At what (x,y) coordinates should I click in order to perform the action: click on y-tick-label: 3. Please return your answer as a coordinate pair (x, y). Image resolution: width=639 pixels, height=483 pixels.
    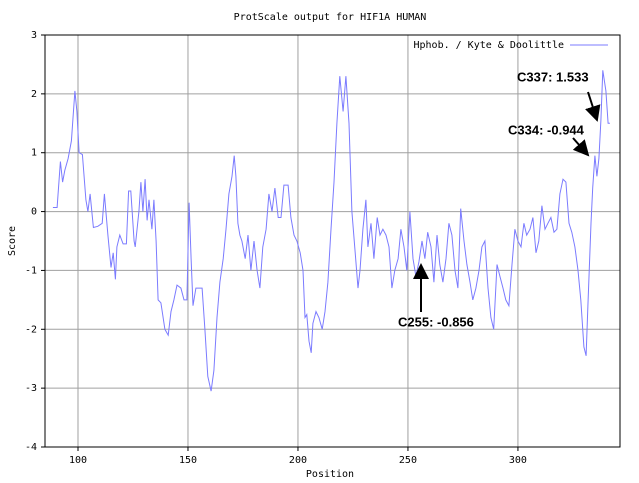
    Looking at the image, I should click on (34, 35).